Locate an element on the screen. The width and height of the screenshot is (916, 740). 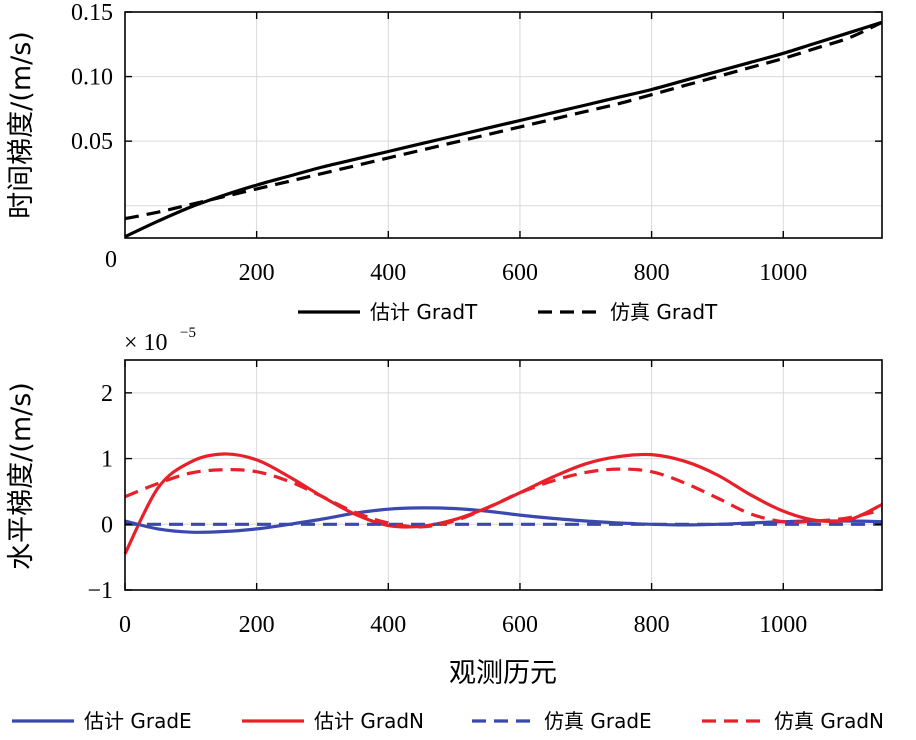
top-legend: 估计 GradT 仿真 GradT is located at coordinates (508, 312).